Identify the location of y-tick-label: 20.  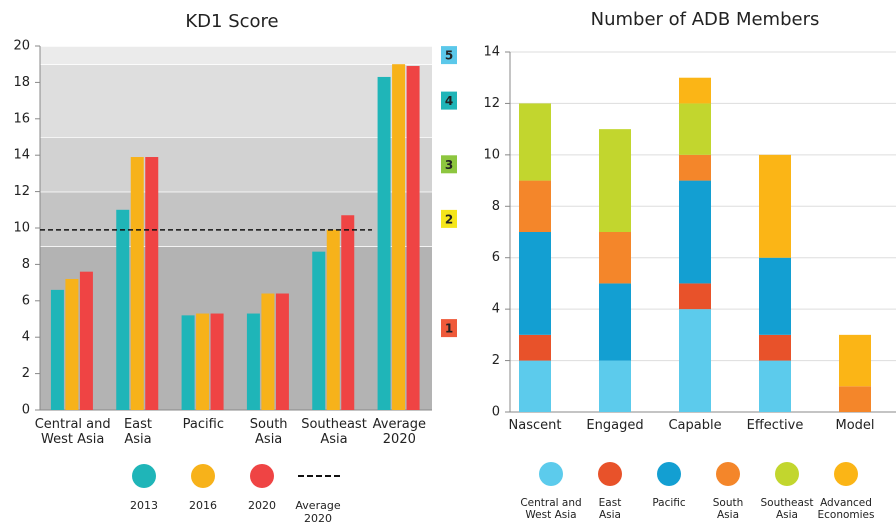
(21, 46).